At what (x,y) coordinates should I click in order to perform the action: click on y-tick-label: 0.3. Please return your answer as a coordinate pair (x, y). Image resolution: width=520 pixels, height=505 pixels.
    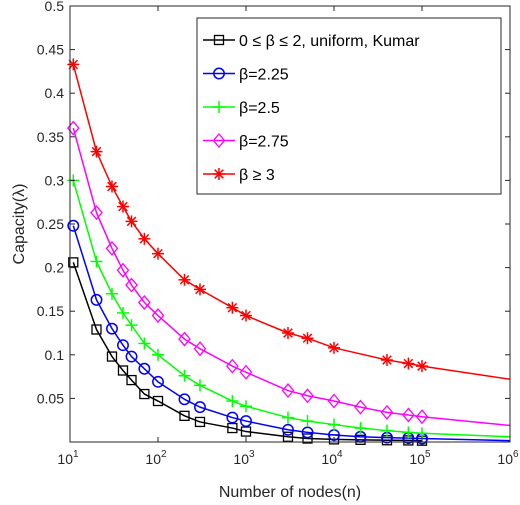
    Looking at the image, I should click on (55, 180).